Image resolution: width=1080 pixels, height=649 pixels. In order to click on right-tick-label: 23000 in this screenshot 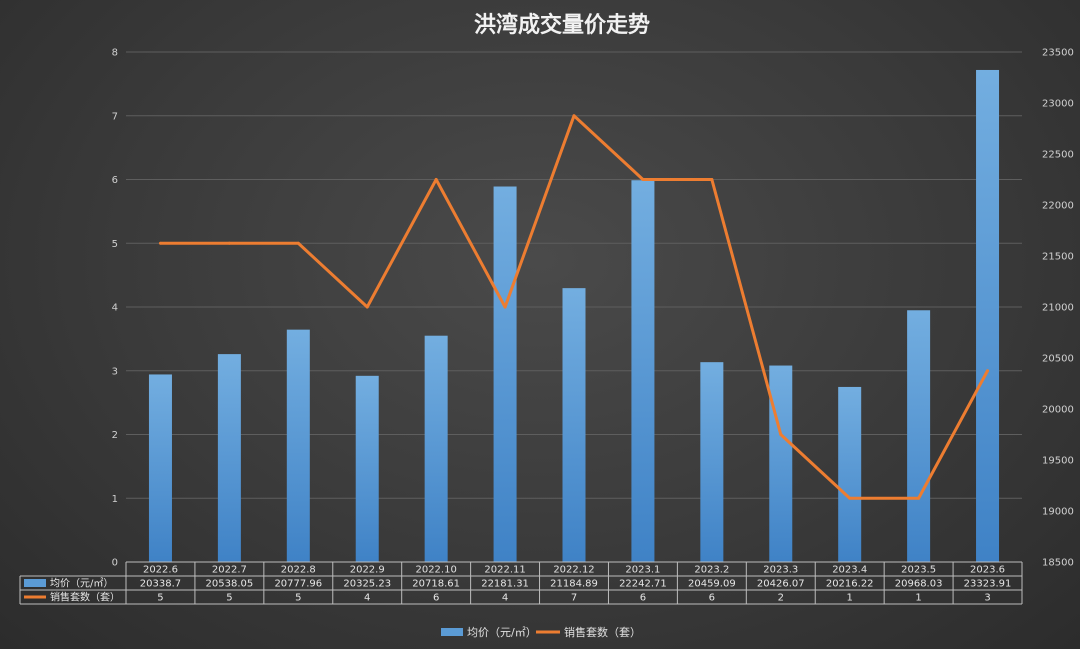, I will do `click(1058, 104)`.